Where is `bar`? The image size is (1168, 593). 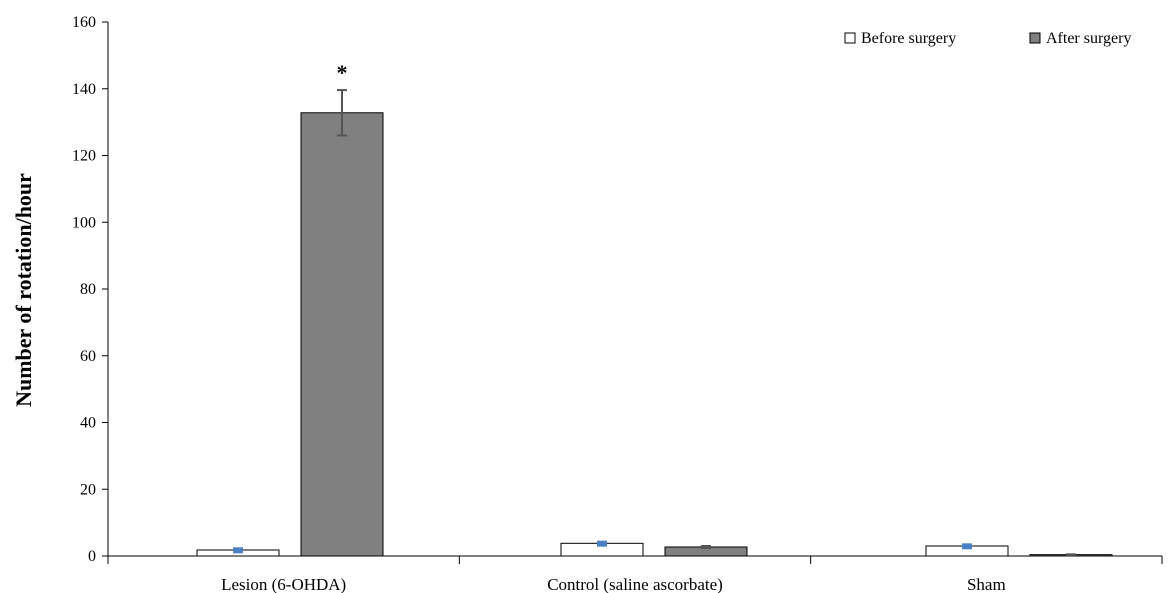 bar is located at coordinates (342, 334).